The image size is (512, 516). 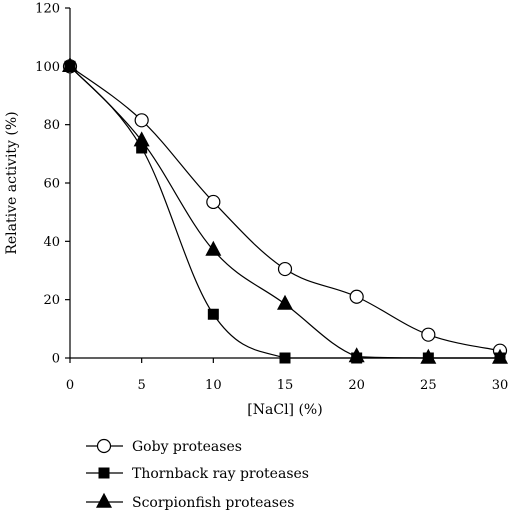 I want to click on x-axis-label: [NaCl] (%), so click(x=284, y=410).